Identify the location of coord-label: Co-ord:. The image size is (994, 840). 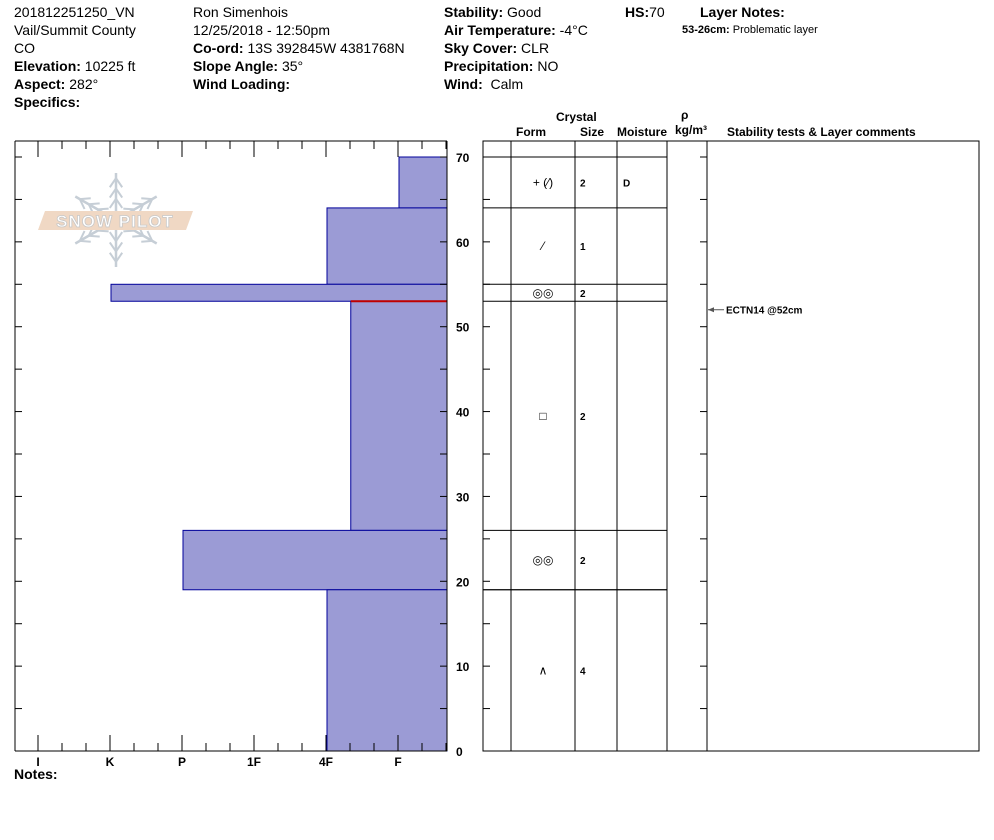
(218, 48).